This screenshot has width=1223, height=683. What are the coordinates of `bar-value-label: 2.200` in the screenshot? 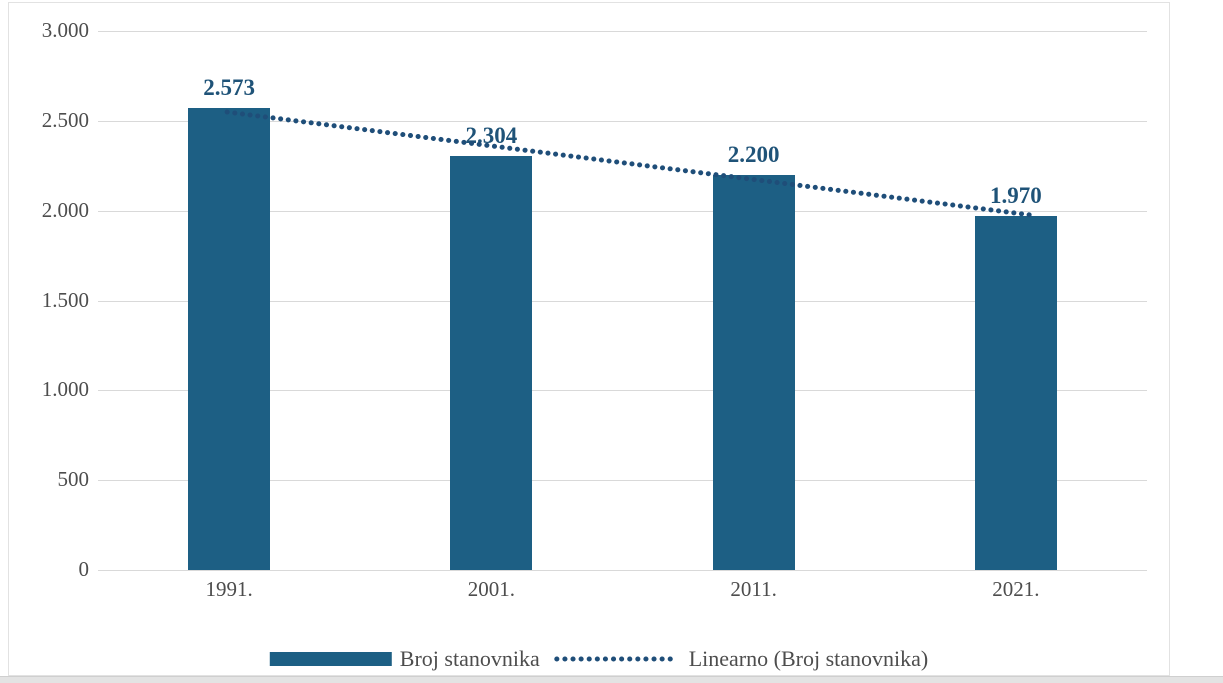 It's located at (753, 154).